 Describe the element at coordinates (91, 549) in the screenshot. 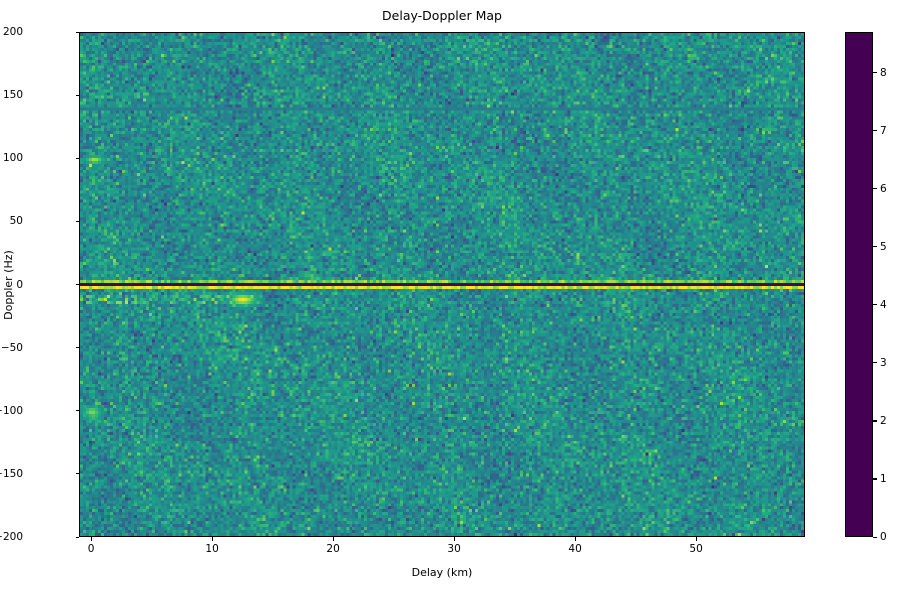

I see `x-tick-label: 0` at that location.